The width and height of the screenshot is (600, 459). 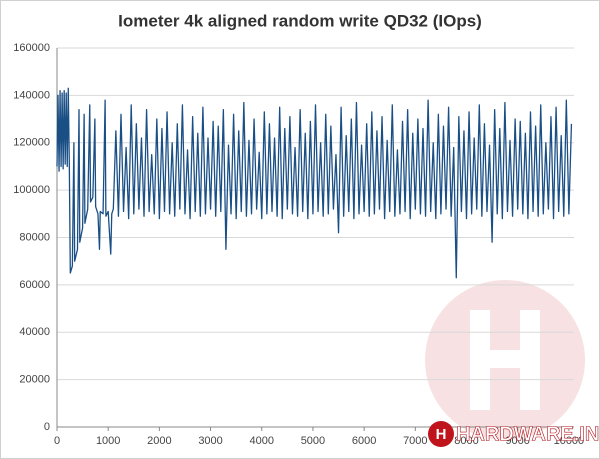 What do you see at coordinates (159, 441) in the screenshot?
I see `x-tick-label: 2000` at bounding box center [159, 441].